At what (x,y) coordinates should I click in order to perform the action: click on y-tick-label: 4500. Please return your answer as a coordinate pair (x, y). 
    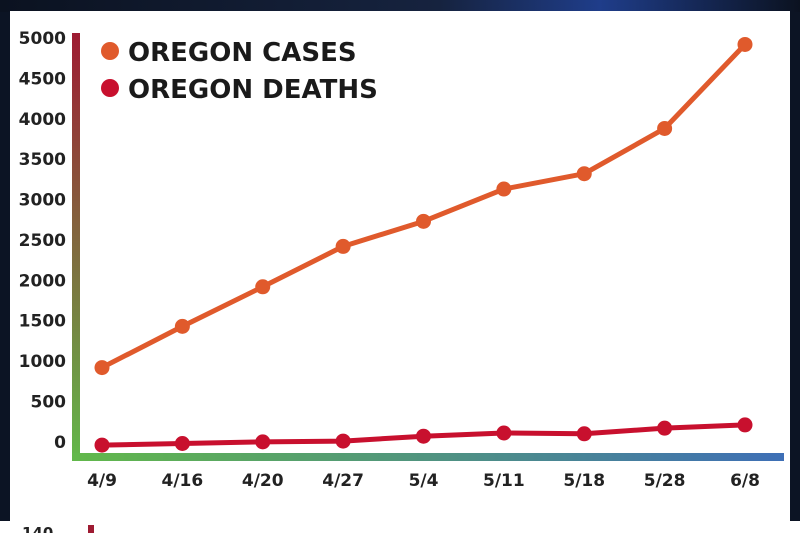
    Looking at the image, I should click on (42, 79).